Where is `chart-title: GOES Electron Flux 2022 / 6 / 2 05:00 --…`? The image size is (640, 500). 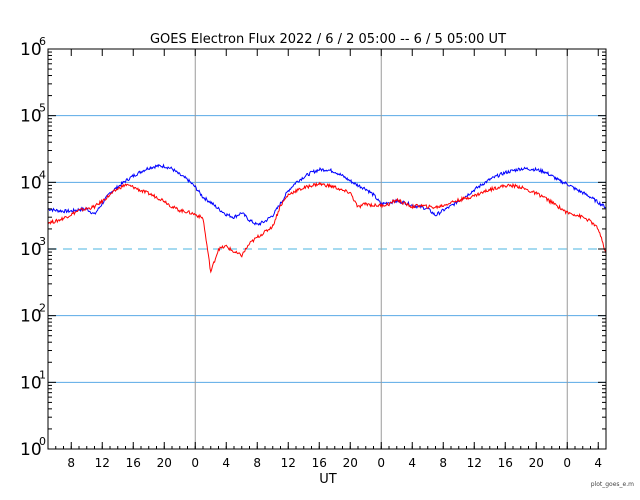
chart-title: GOES Electron Flux 2022 / 6 / 2 05:00 --… is located at coordinates (328, 39).